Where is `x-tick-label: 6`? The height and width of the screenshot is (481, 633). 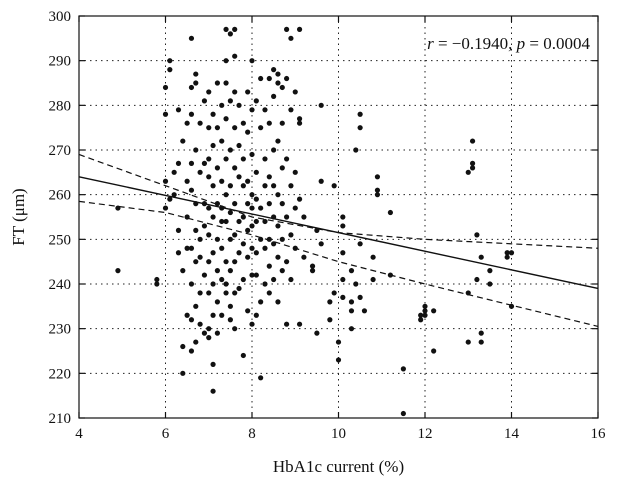
x-tick-label: 6 is located at coordinates (166, 434).